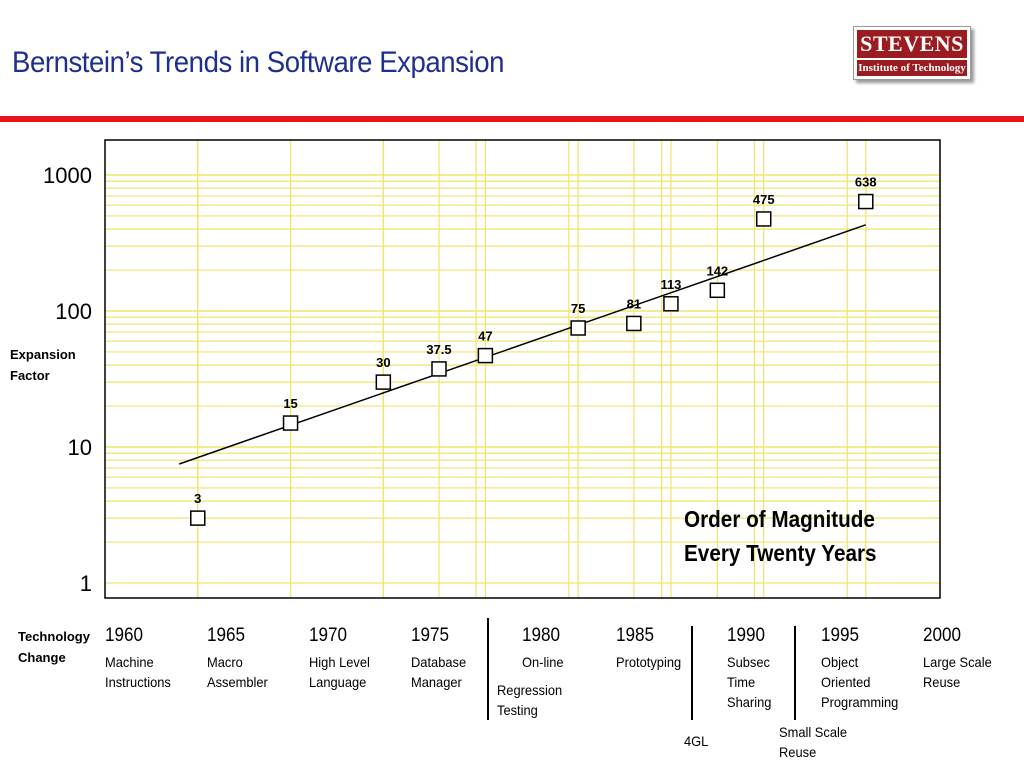  What do you see at coordinates (866, 182) in the screenshot?
I see `data-label: 638` at bounding box center [866, 182].